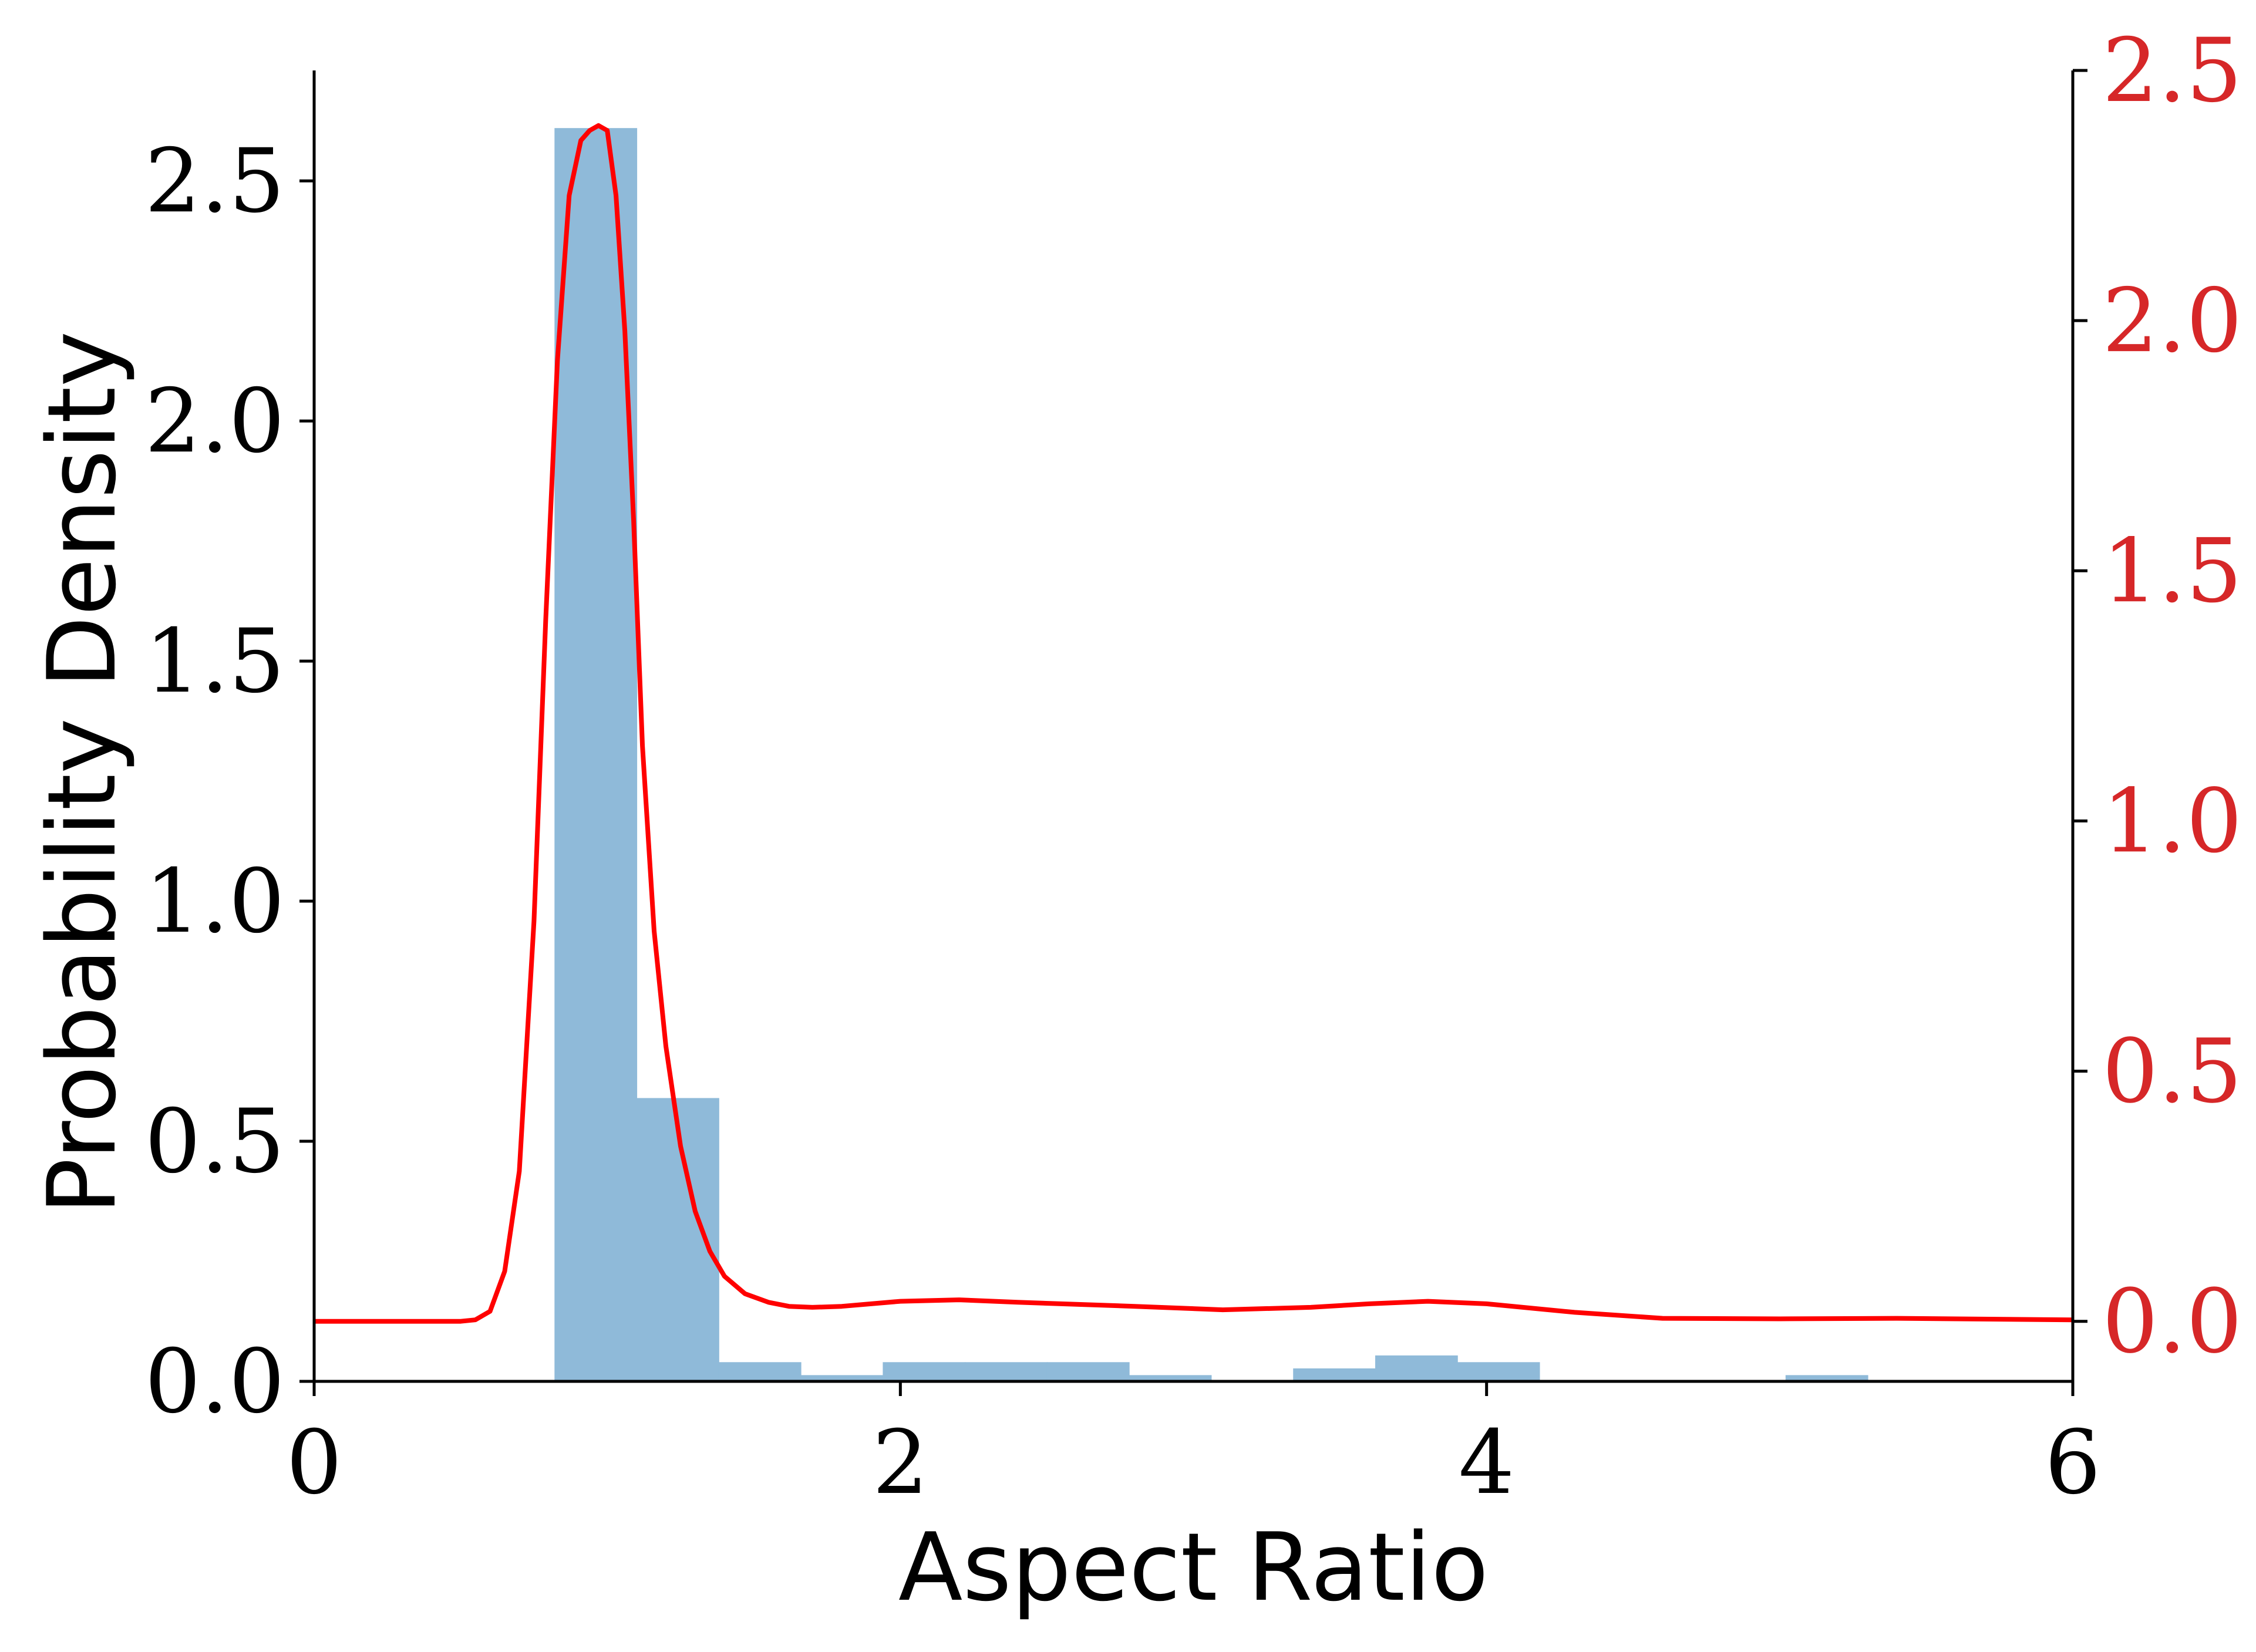 Image resolution: width=2256 pixels, height=1652 pixels. What do you see at coordinates (214, 662) in the screenshot?
I see `y-tick-label-3: 1.5` at bounding box center [214, 662].